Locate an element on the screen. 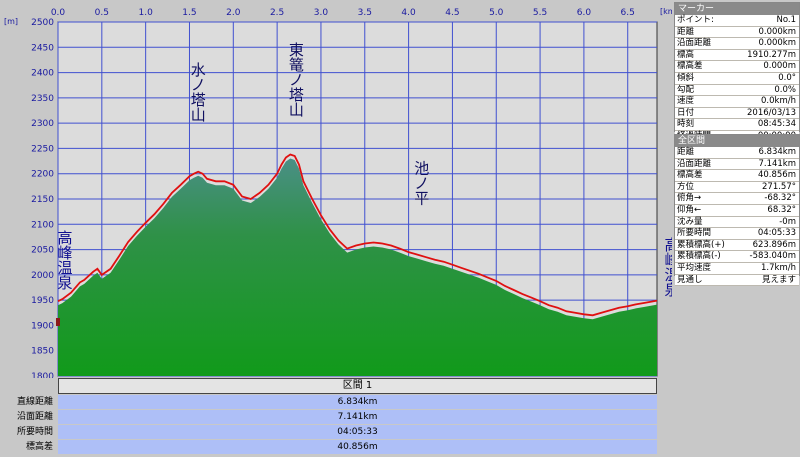 This screenshot has height=457, width=800. marker-panel-value: 2016/03/13 is located at coordinates (771, 112).